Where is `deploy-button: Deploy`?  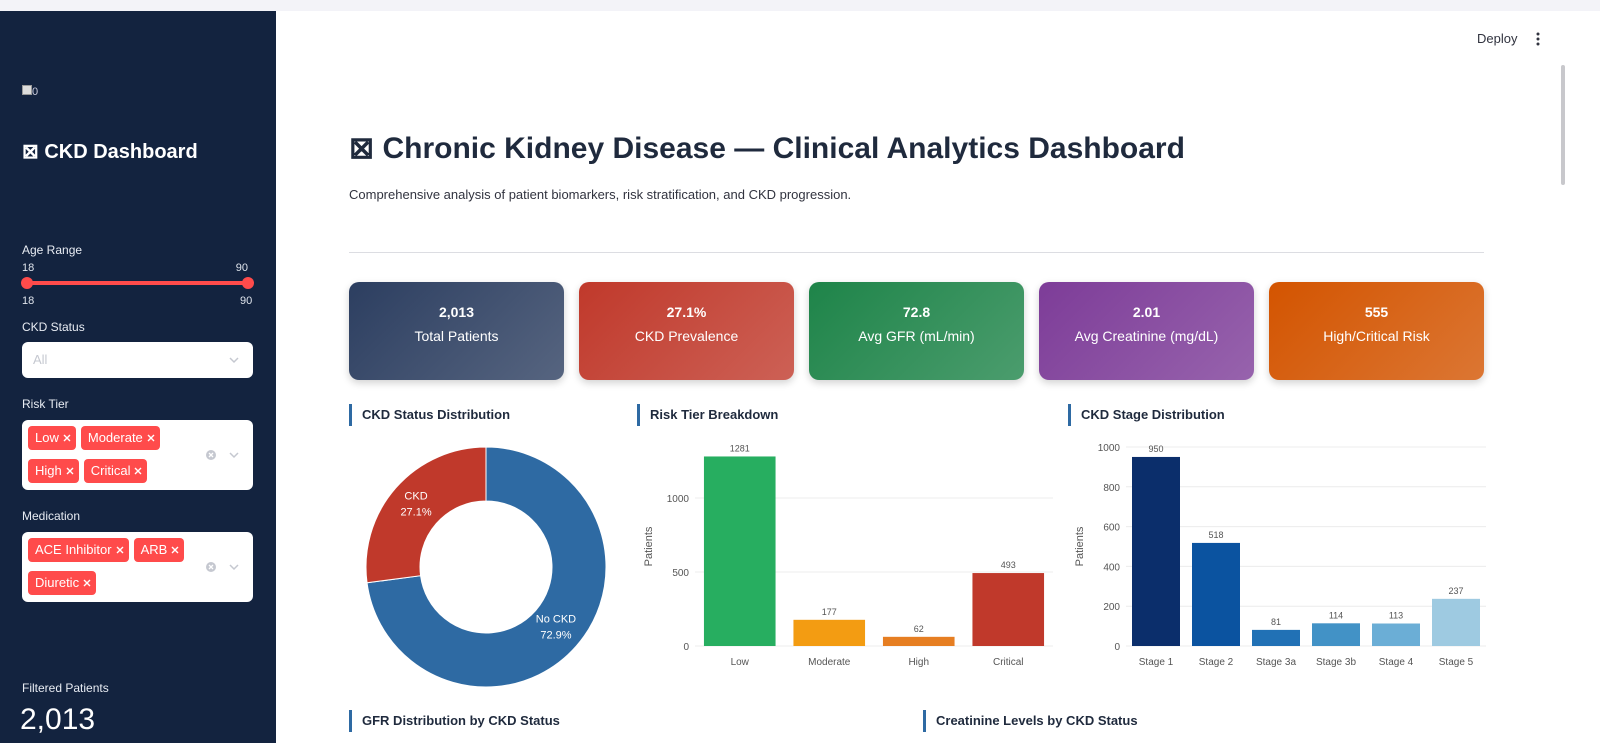 deploy-button: Deploy is located at coordinates (1497, 38).